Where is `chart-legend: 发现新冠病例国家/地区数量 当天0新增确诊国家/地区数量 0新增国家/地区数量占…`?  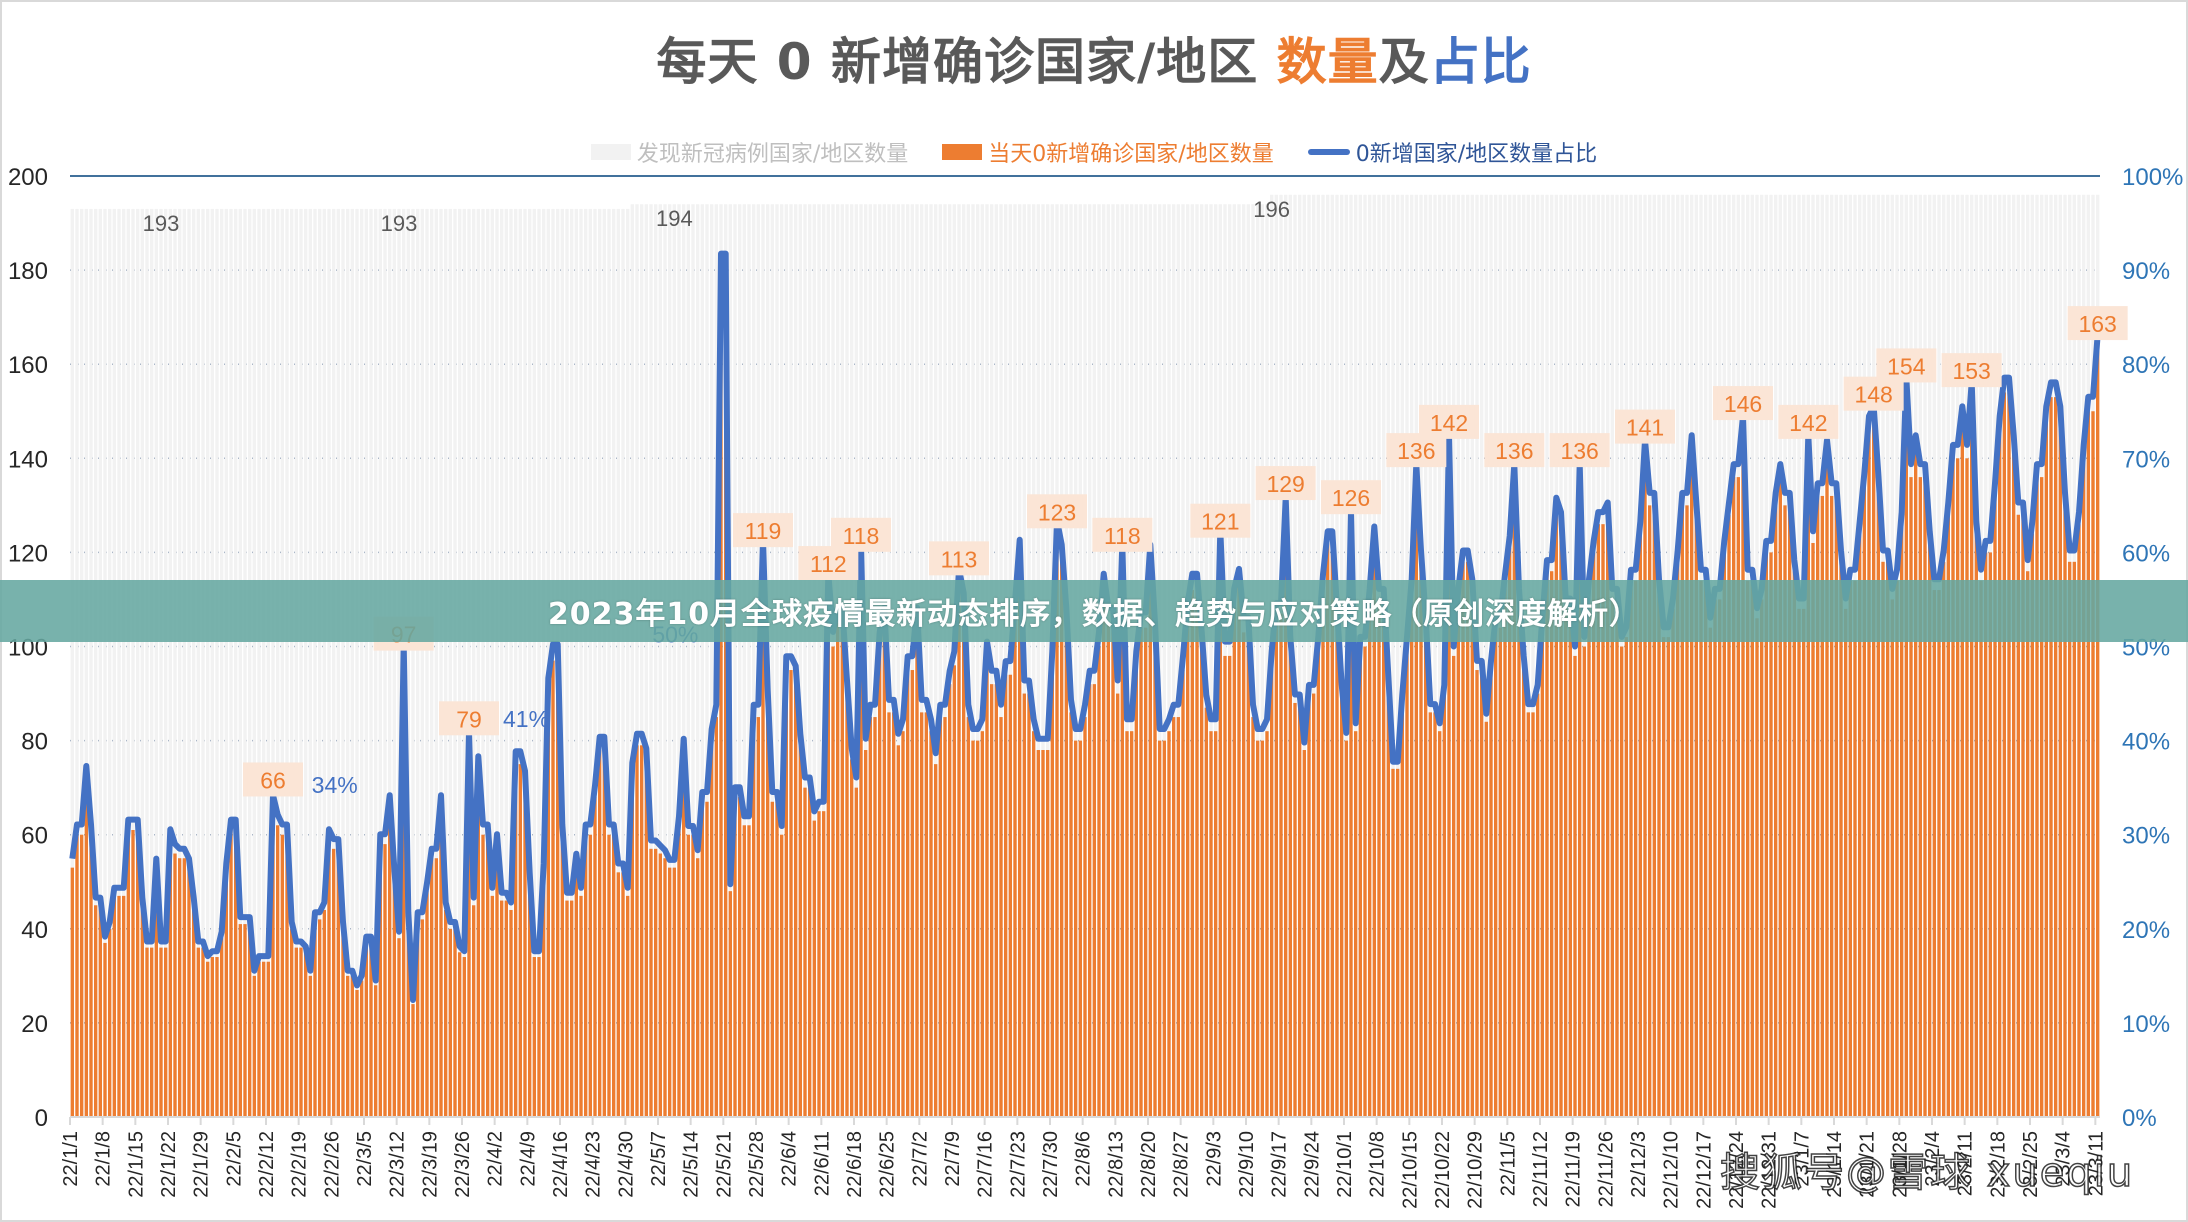 chart-legend: 发现新冠病例国家/地区数量 当天0新增确诊国家/地区数量 0新增国家/地区数量占… is located at coordinates (1094, 152).